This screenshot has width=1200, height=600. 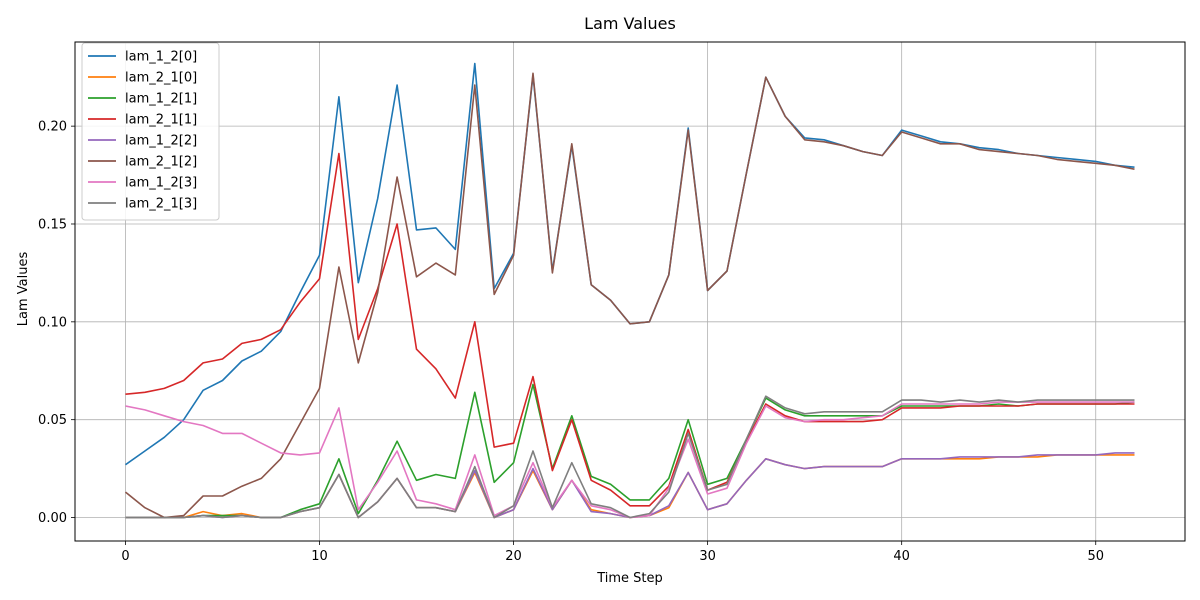 What do you see at coordinates (1095, 556) in the screenshot?
I see `x-tick-label: 50` at bounding box center [1095, 556].